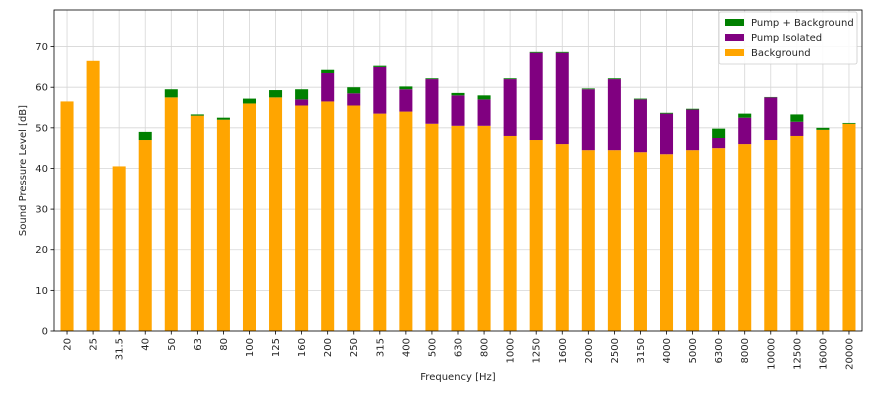  I want to click on x-tick-label: 1600, so click(563, 350).